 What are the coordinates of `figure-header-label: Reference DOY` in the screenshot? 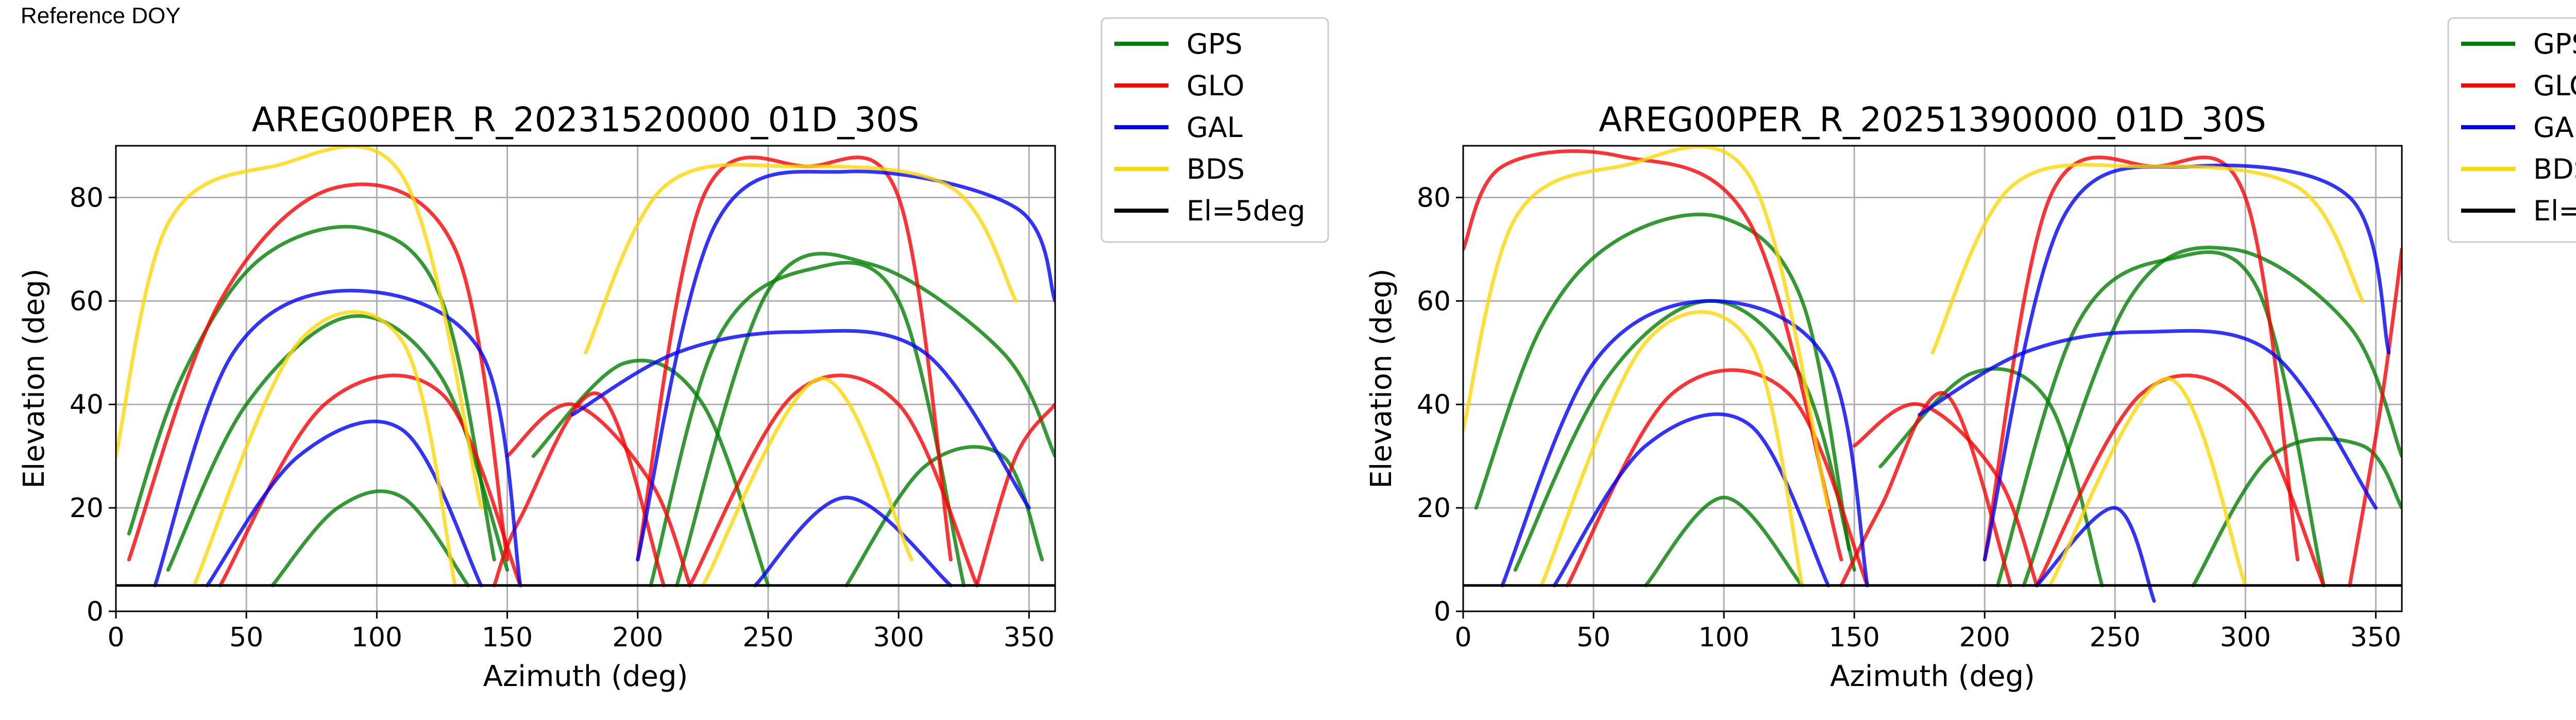 It's located at (101, 15).